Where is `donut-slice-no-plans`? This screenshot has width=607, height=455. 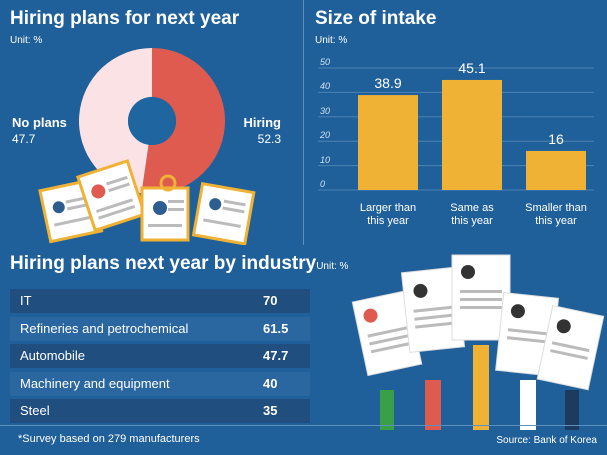
donut-slice-no-plans is located at coordinates (115, 120).